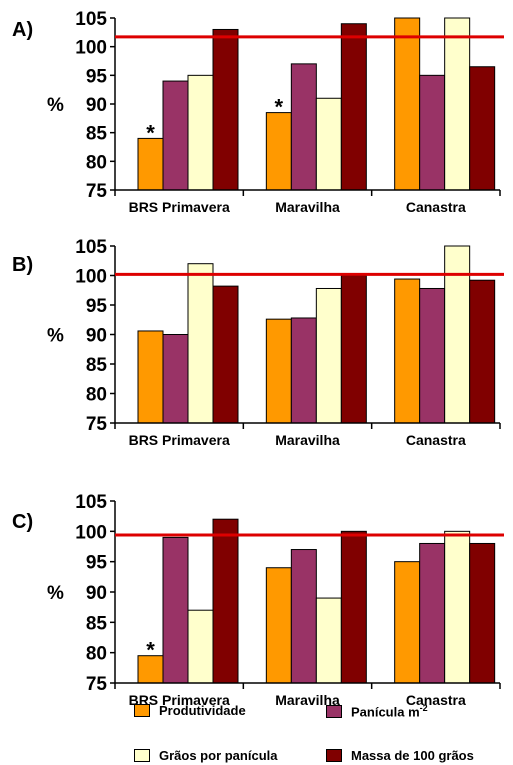 This screenshot has height=765, width=513. Describe the element at coordinates (96, 654) in the screenshot. I see `panel-c-y-tick-label: 80` at that location.